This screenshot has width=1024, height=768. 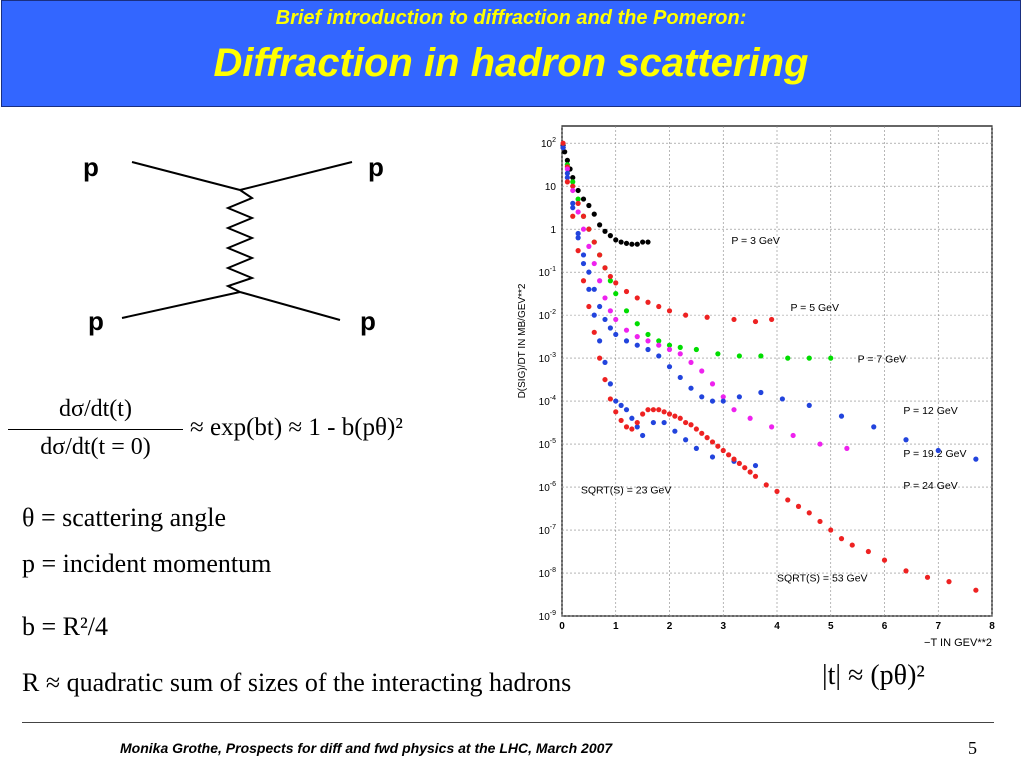 I want to click on proton-label-top-right: p, so click(x=376, y=167).